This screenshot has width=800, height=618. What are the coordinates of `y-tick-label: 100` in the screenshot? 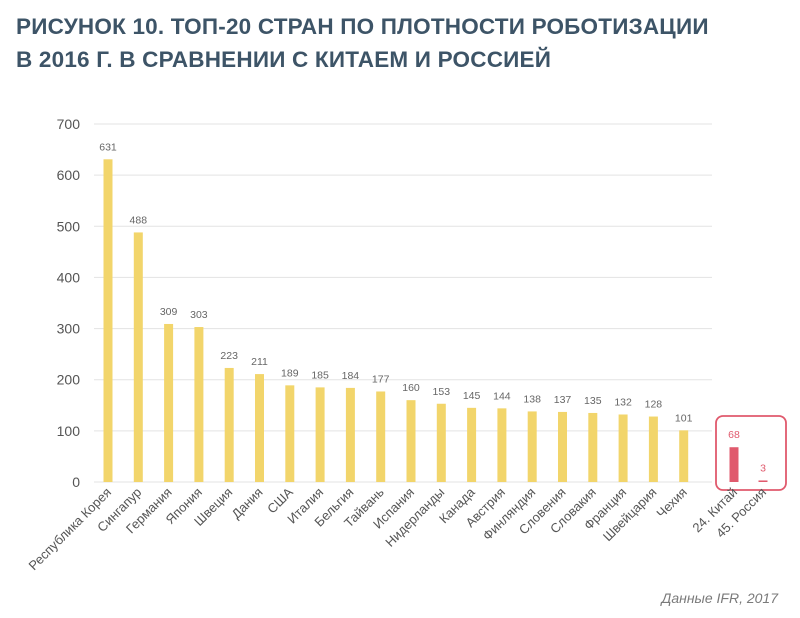 It's located at (69, 431).